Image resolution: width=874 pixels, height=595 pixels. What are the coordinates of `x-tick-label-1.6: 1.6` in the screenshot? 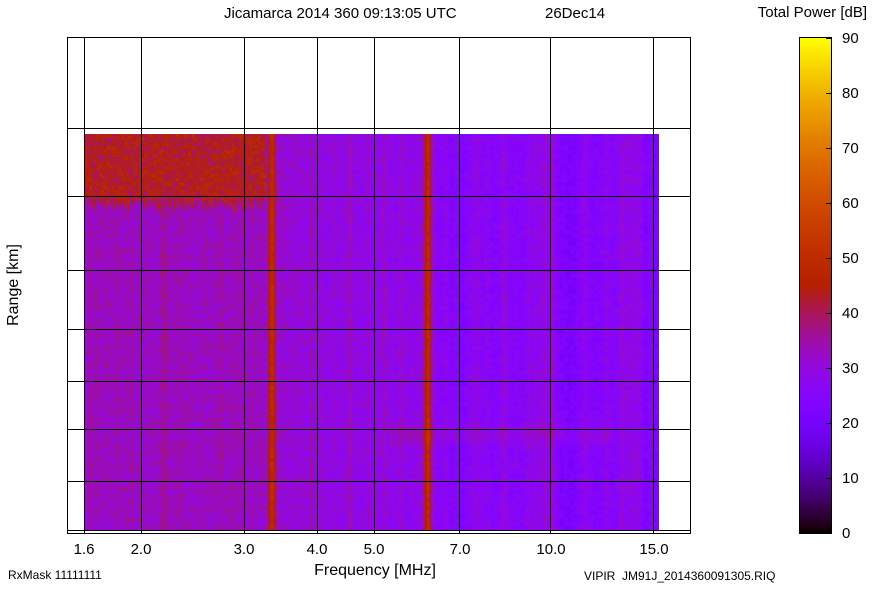 It's located at (84, 549).